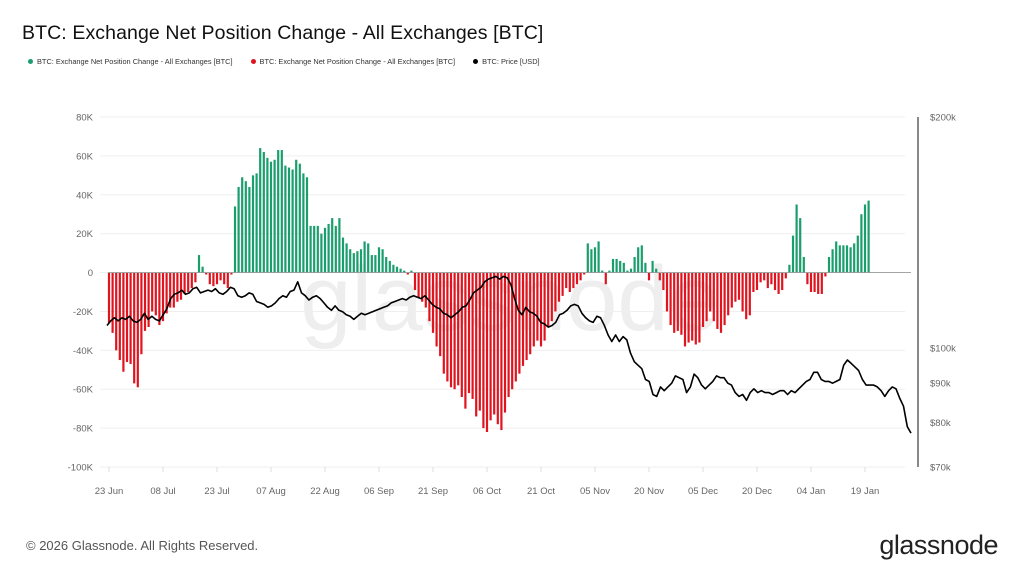  Describe the element at coordinates (83, 429) in the screenshot. I see `y-tick-label: -80K` at that location.